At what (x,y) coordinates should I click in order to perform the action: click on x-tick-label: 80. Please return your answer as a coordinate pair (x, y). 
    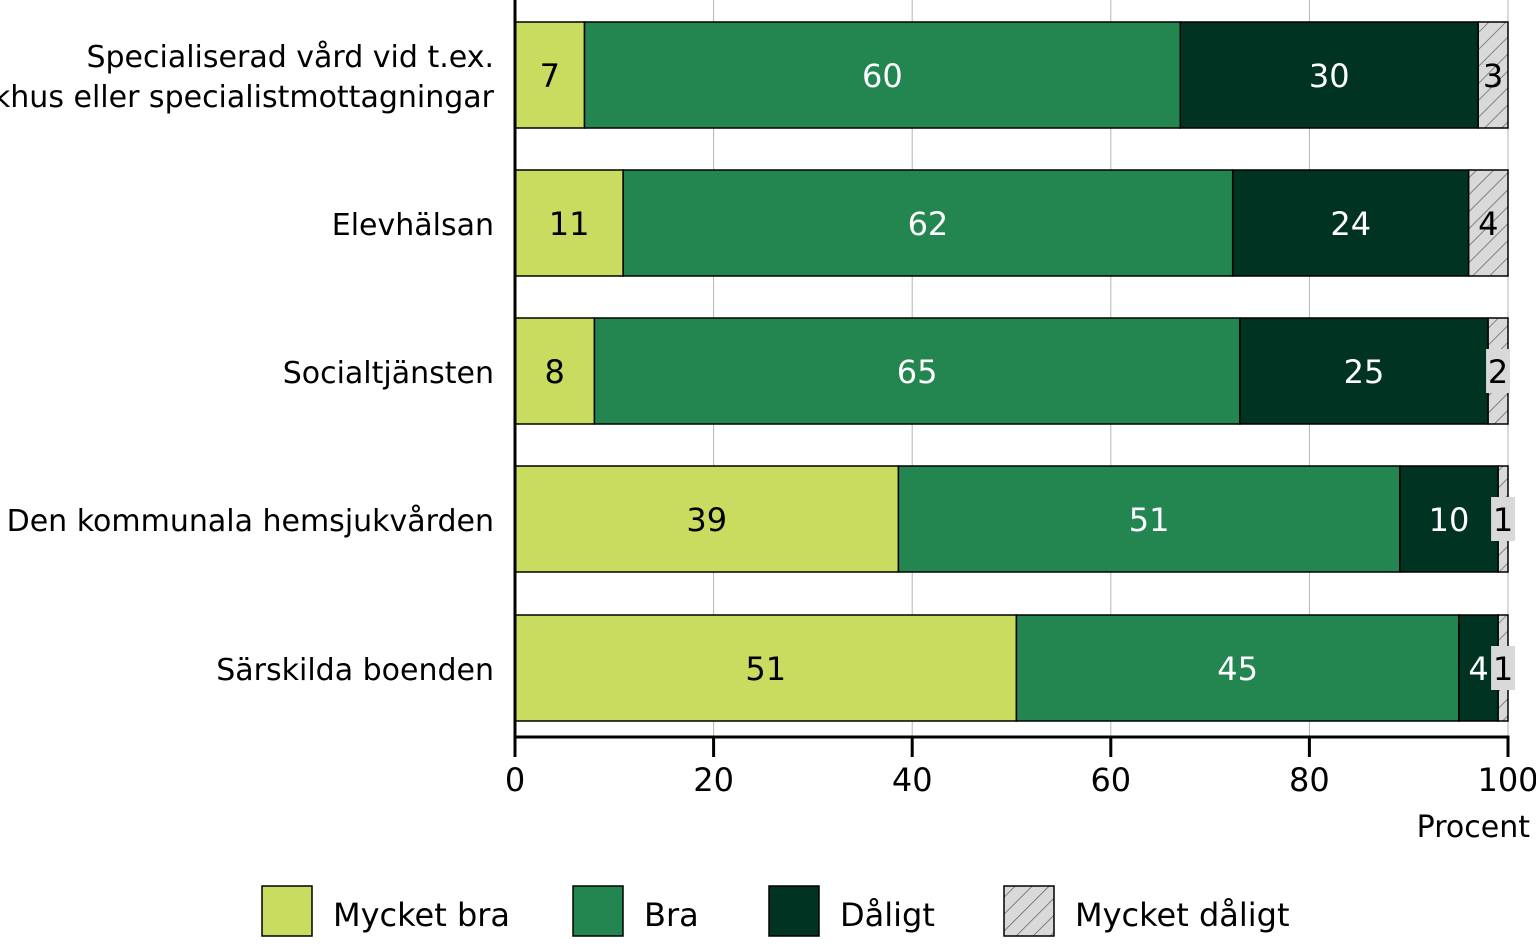
    Looking at the image, I should click on (1309, 780).